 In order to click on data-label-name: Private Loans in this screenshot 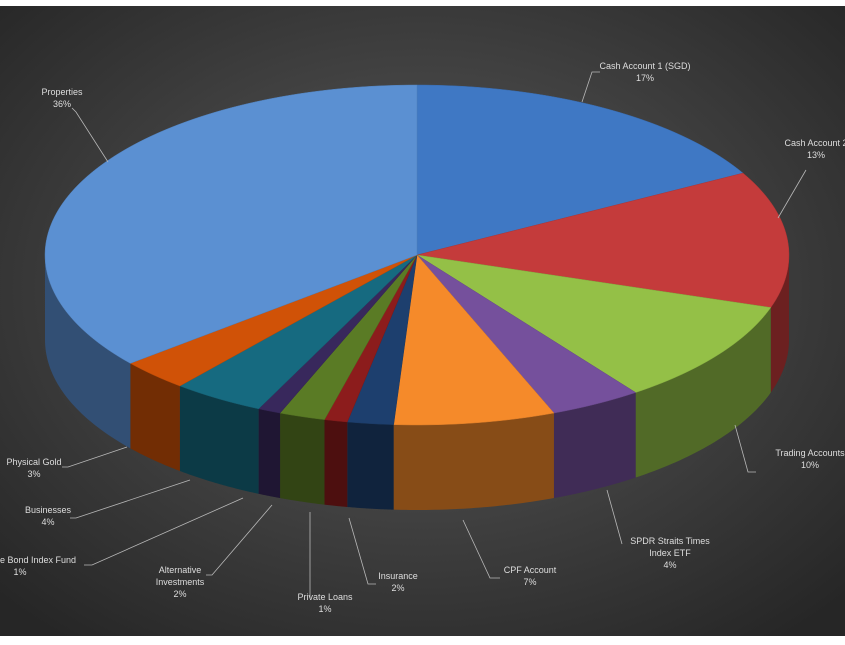, I will do `click(325, 597)`.